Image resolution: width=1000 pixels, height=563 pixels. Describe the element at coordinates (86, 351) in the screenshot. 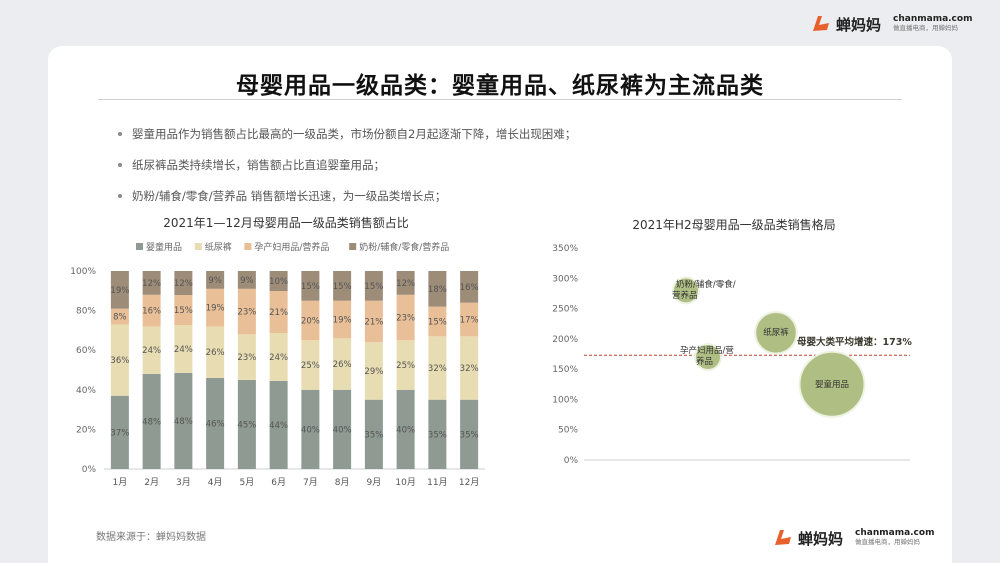

I see `y-tick-label: 60%` at that location.